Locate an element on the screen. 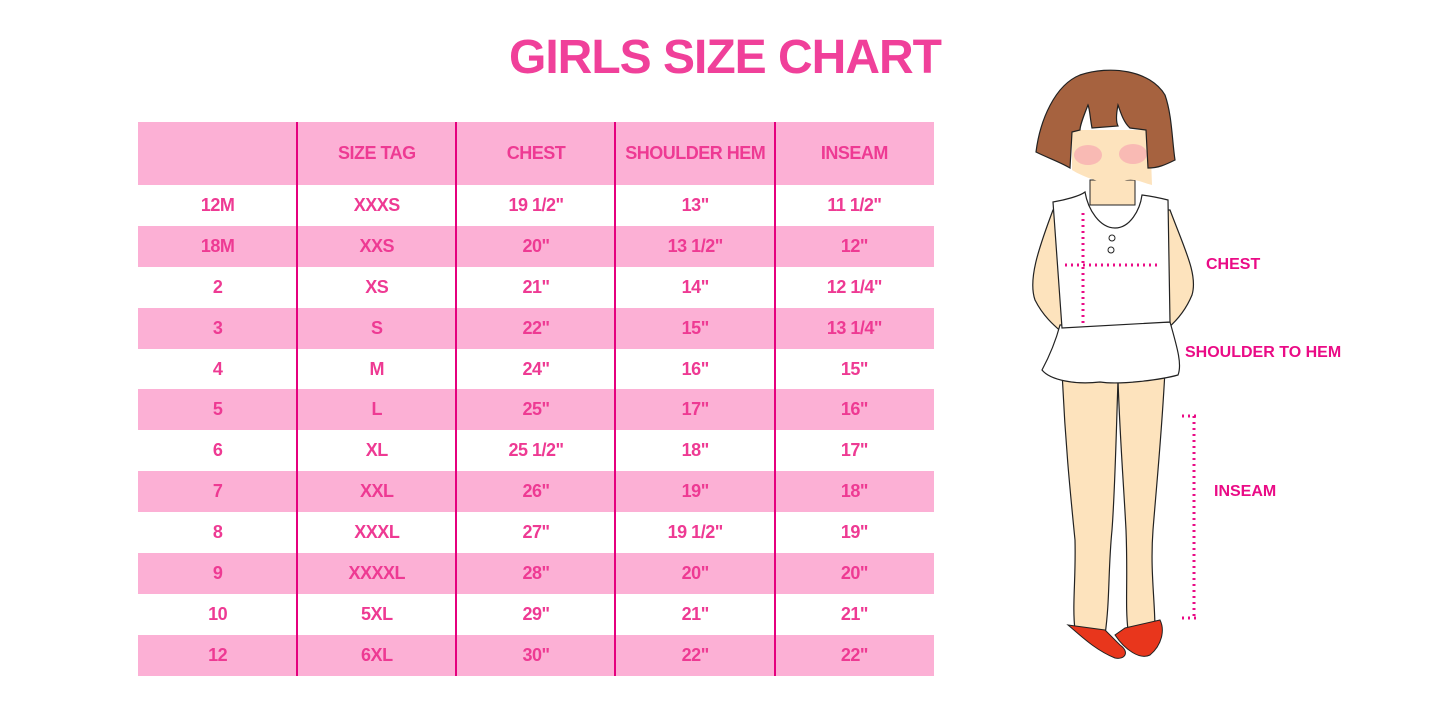 This screenshot has height=723, width=1445. table-row: 8 XXXL 27" 19 1/2" 19" is located at coordinates (536, 532).